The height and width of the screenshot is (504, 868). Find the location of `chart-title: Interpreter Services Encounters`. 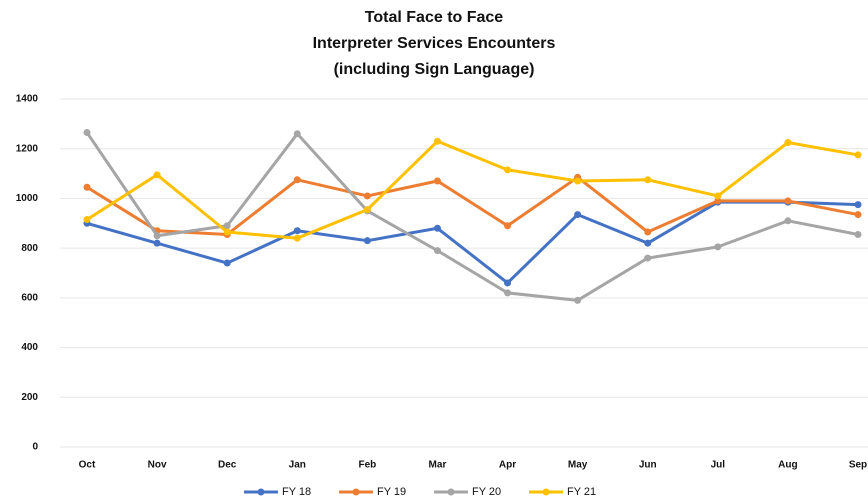

chart-title: Interpreter Services Encounters is located at coordinates (434, 43).